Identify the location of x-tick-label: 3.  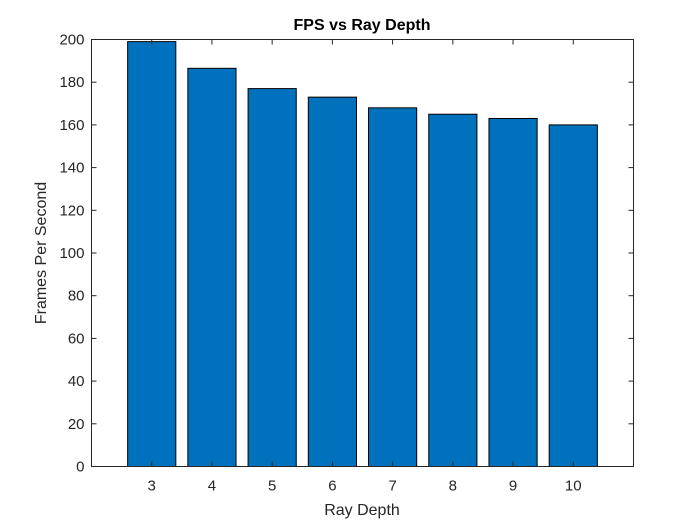
(152, 486).